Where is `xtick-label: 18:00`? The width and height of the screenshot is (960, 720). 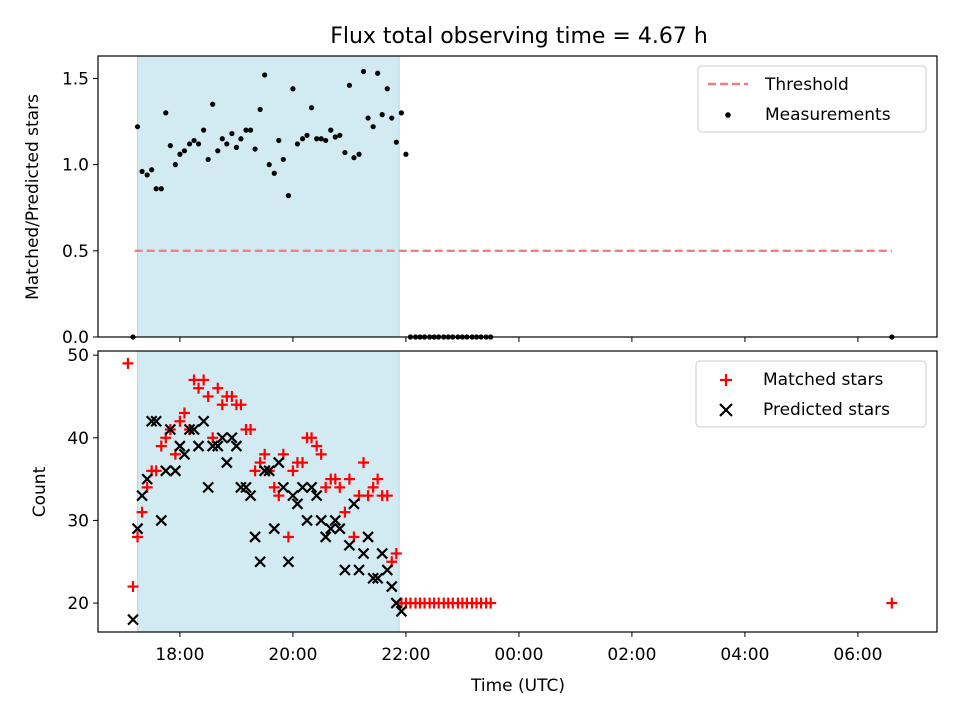
xtick-label: 18:00 is located at coordinates (179, 655).